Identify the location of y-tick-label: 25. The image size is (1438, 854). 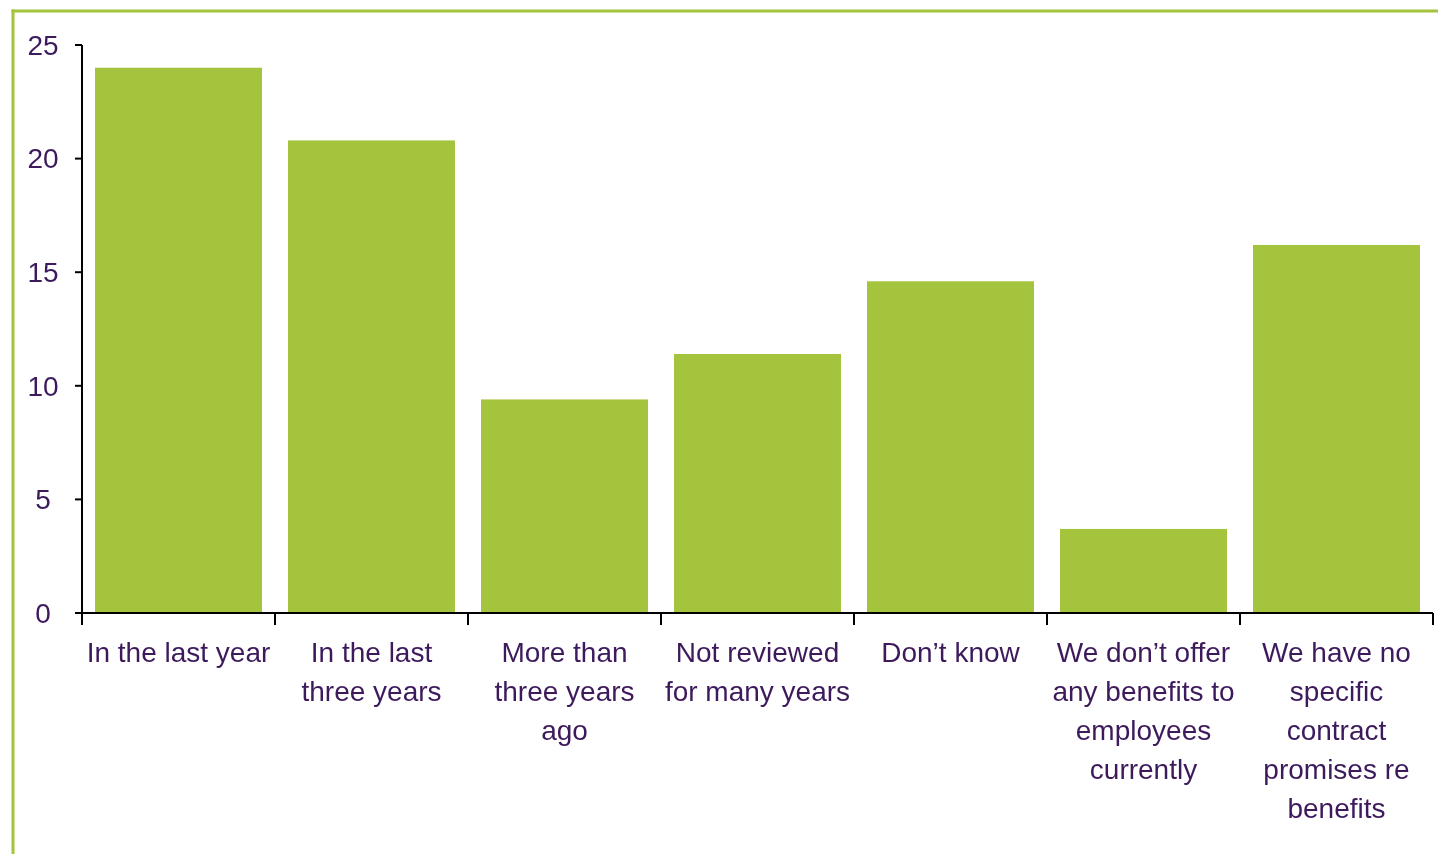
(43, 45).